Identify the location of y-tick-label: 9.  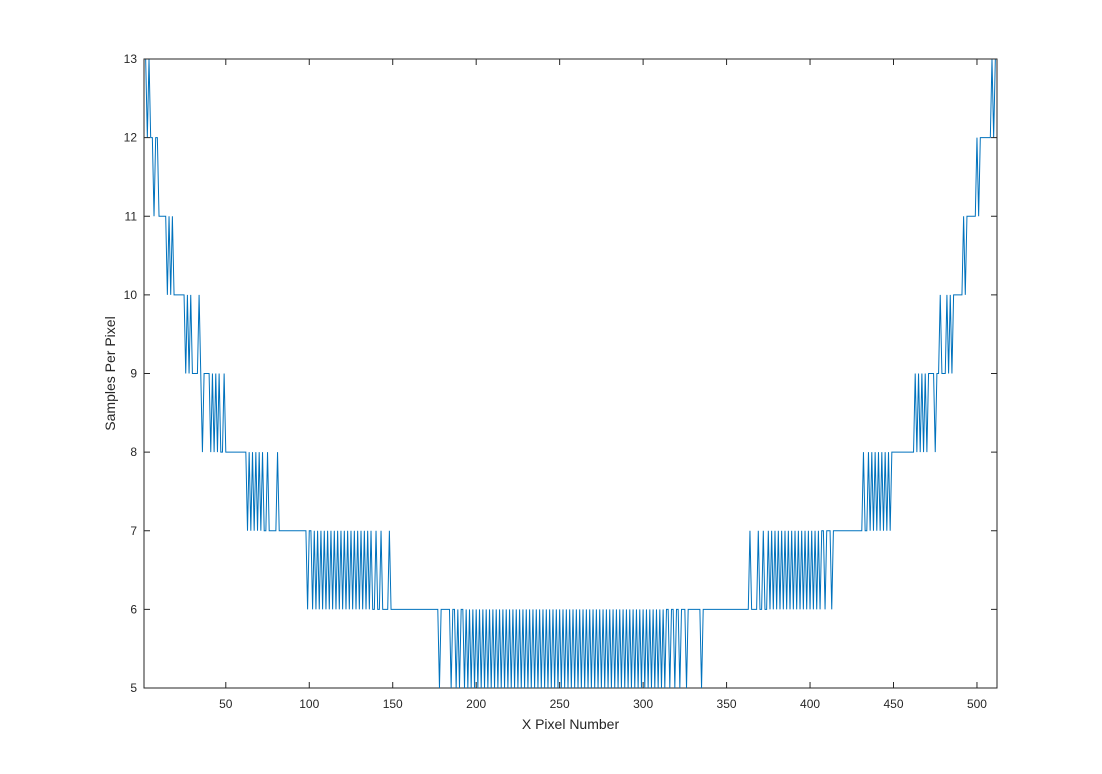
(133, 374).